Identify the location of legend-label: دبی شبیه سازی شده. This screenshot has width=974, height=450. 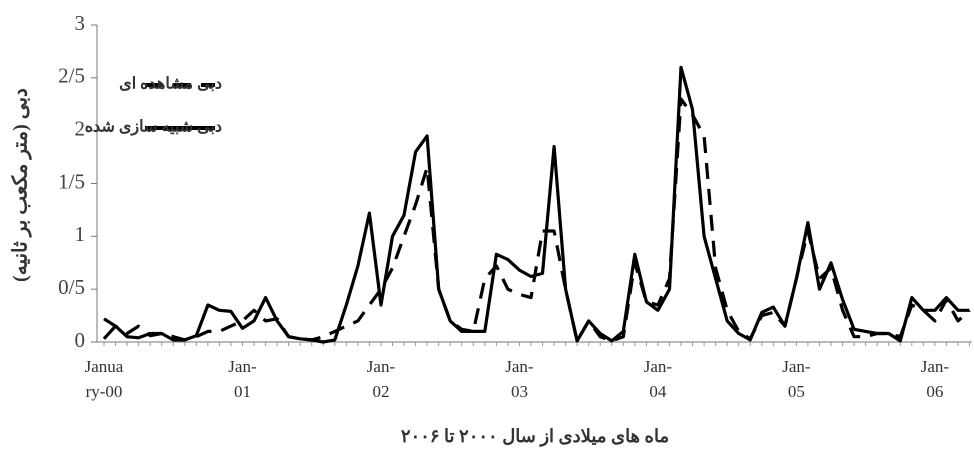
(153, 128).